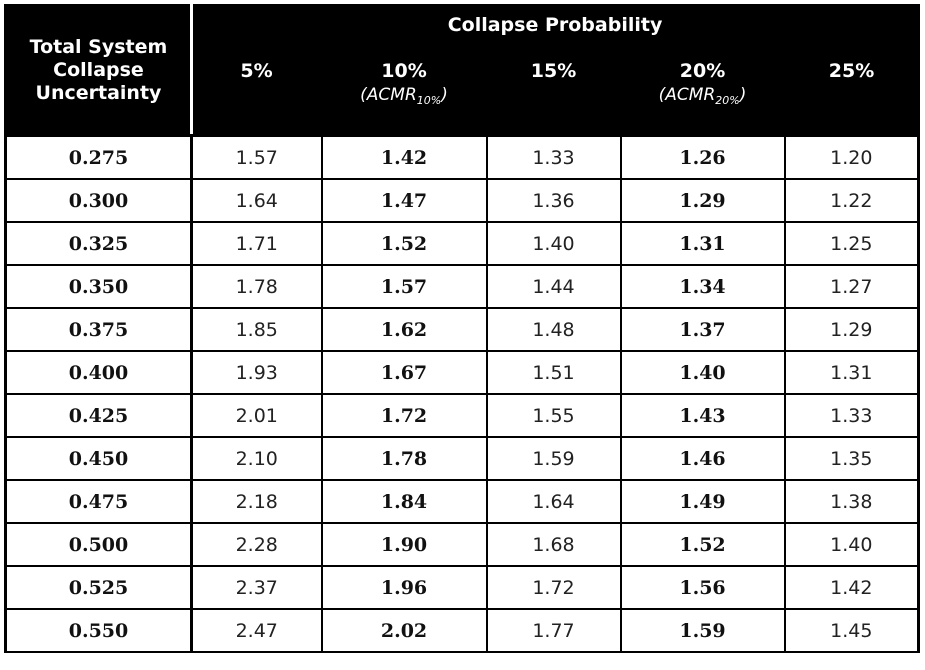 The height and width of the screenshot is (670, 925). What do you see at coordinates (256, 501) in the screenshot?
I see `acmr-value-cell: 2.18` at bounding box center [256, 501].